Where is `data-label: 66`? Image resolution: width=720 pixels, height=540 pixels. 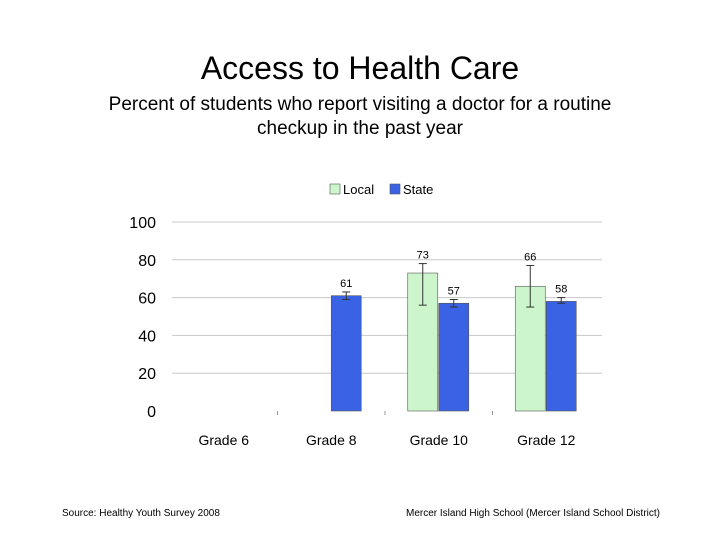 data-label: 66 is located at coordinates (530, 257).